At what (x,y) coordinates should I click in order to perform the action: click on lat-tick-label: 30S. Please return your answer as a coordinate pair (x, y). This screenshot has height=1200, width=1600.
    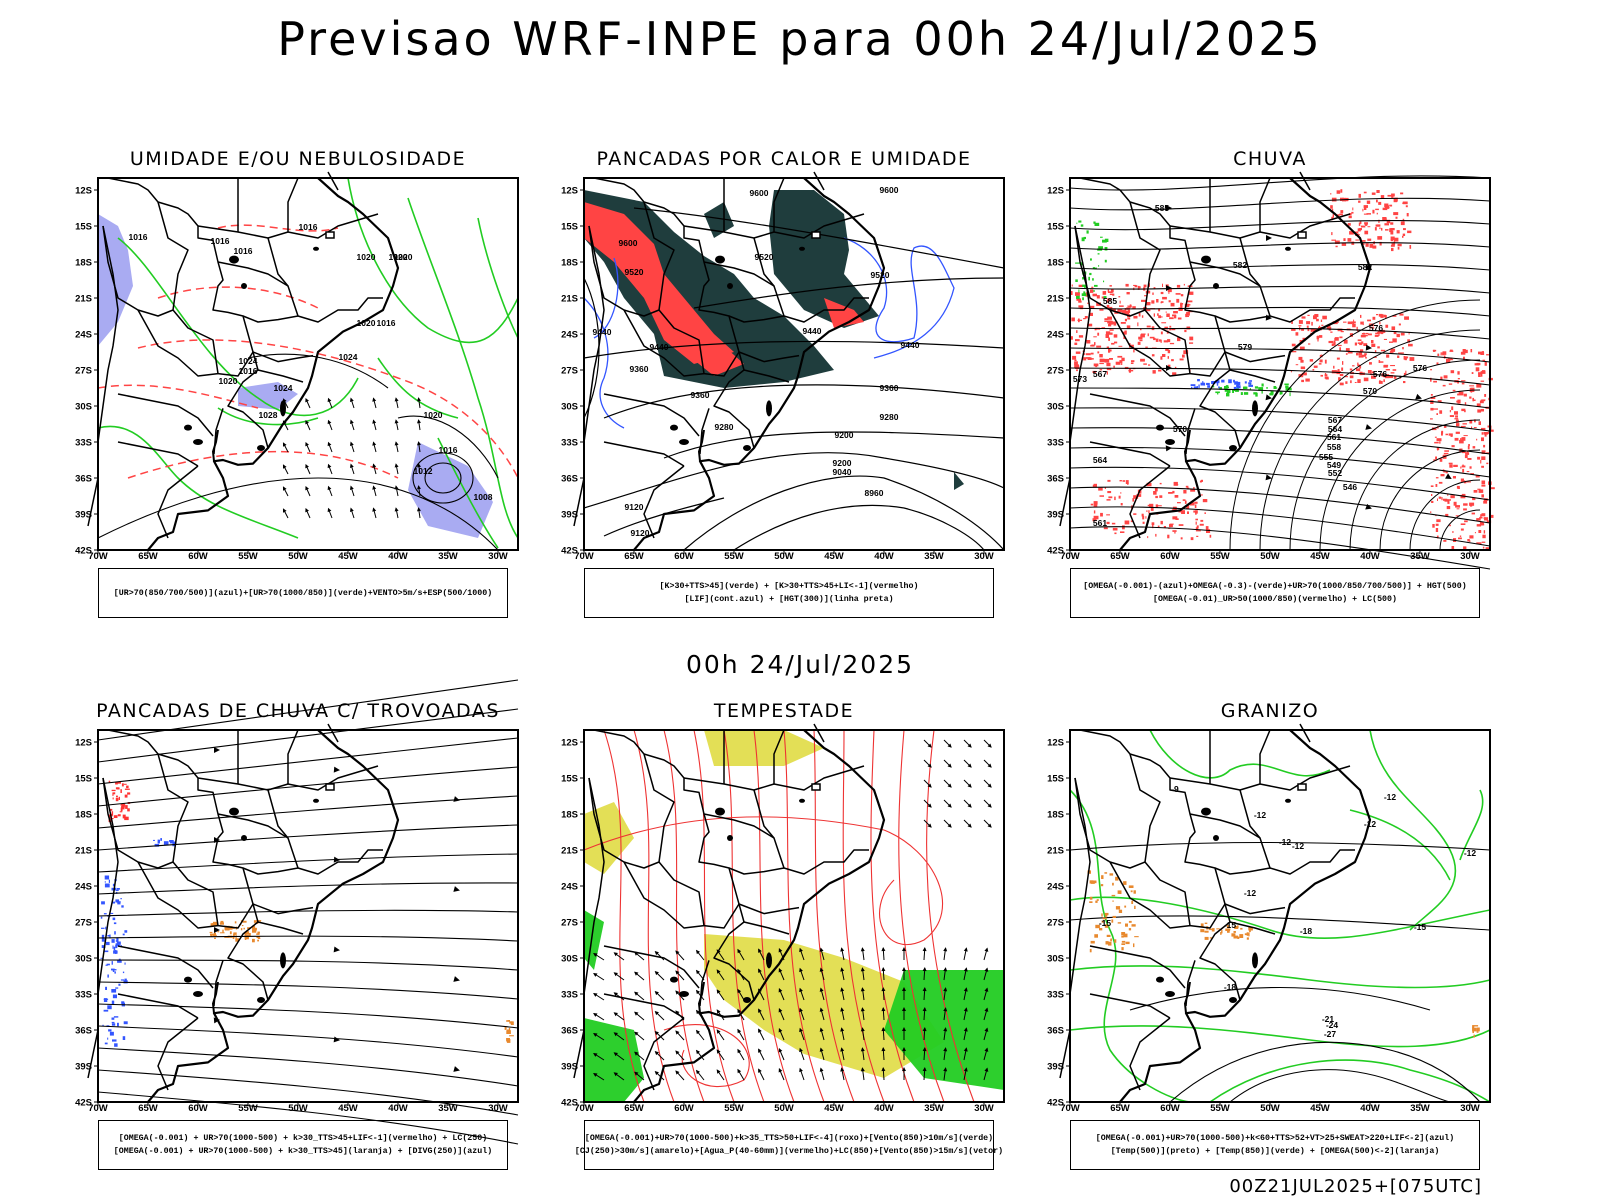
    Looking at the image, I should click on (569, 407).